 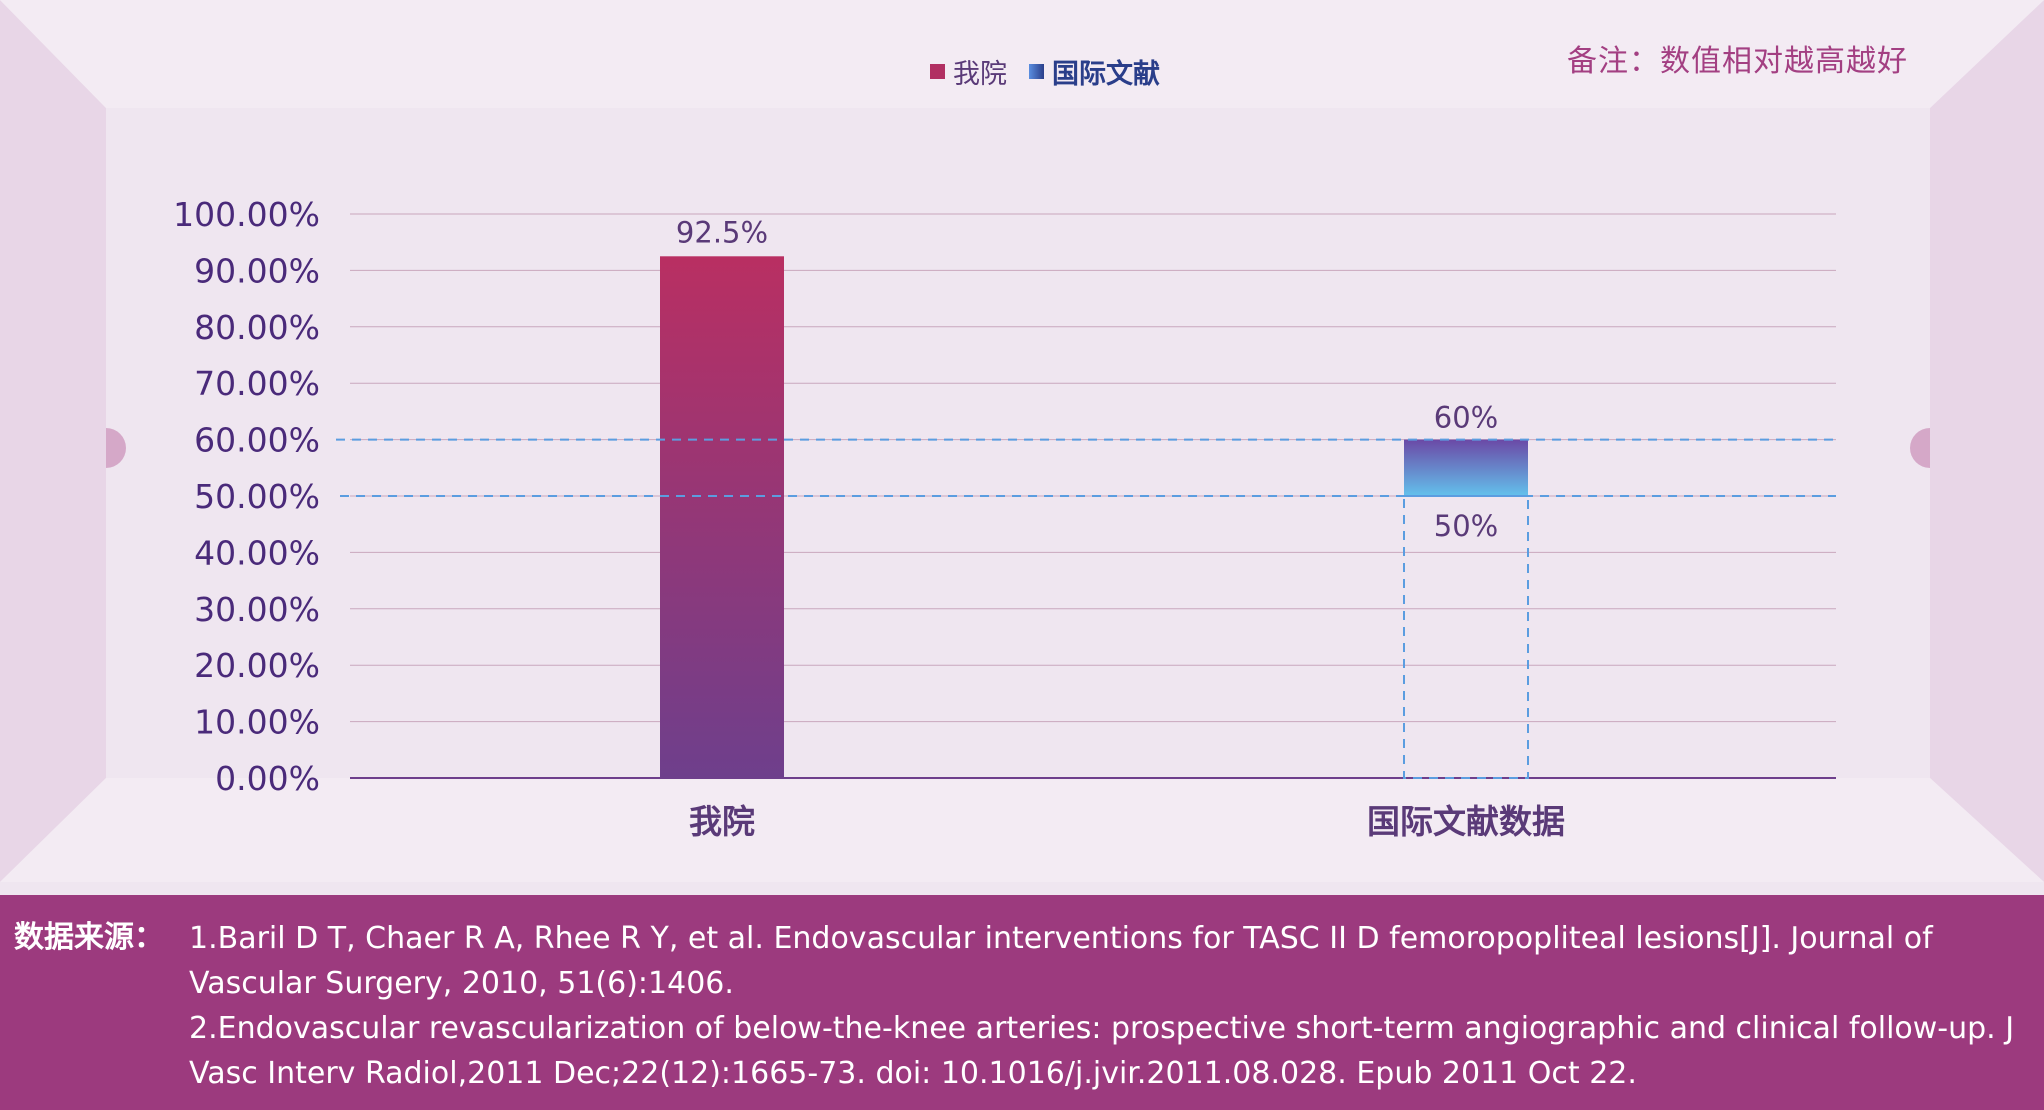 What do you see at coordinates (1087, 379) in the screenshot?
I see `data-labels: 92.5% 60% 50%` at bounding box center [1087, 379].